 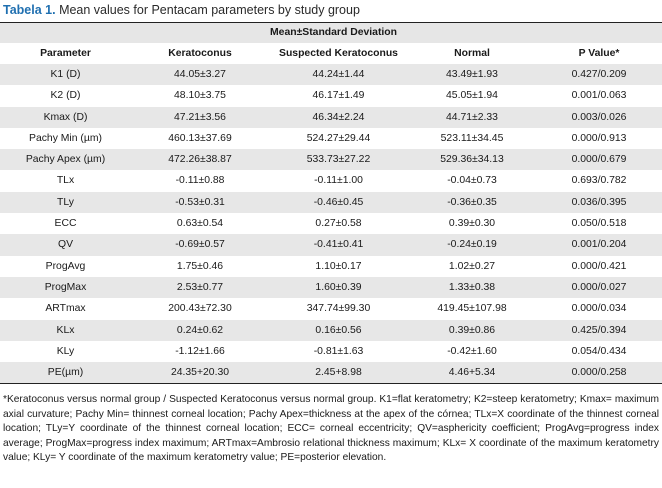 What do you see at coordinates (338, 373) in the screenshot?
I see `cell-suspected: 2.45+8.98` at bounding box center [338, 373].